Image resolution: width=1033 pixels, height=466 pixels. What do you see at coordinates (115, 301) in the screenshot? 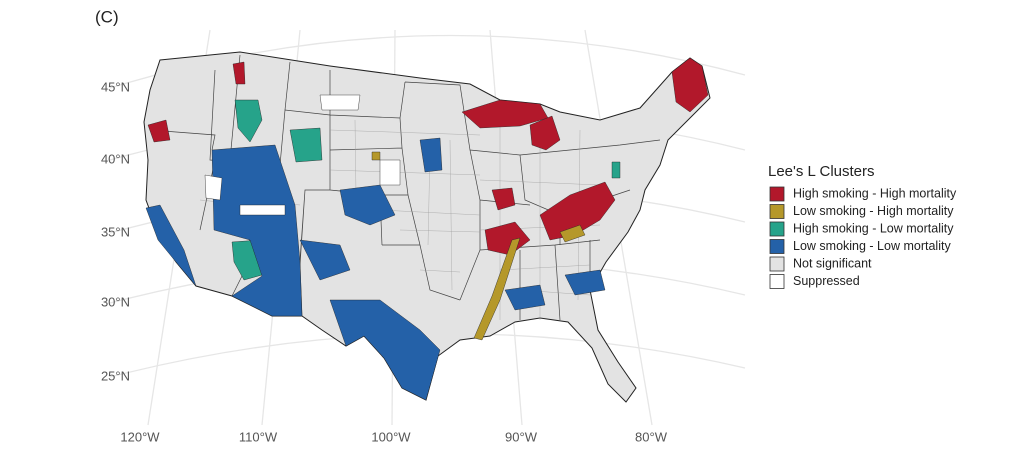
I see `latitude-label: 30°N` at bounding box center [115, 301].